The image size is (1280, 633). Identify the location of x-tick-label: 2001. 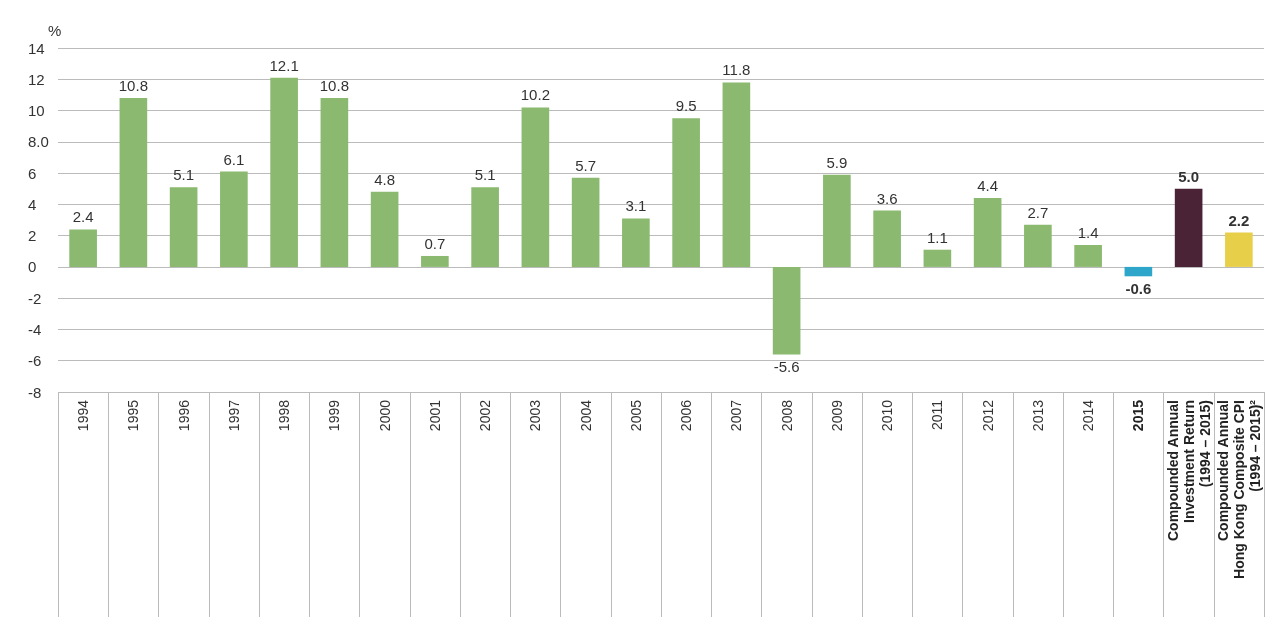
(434, 415).